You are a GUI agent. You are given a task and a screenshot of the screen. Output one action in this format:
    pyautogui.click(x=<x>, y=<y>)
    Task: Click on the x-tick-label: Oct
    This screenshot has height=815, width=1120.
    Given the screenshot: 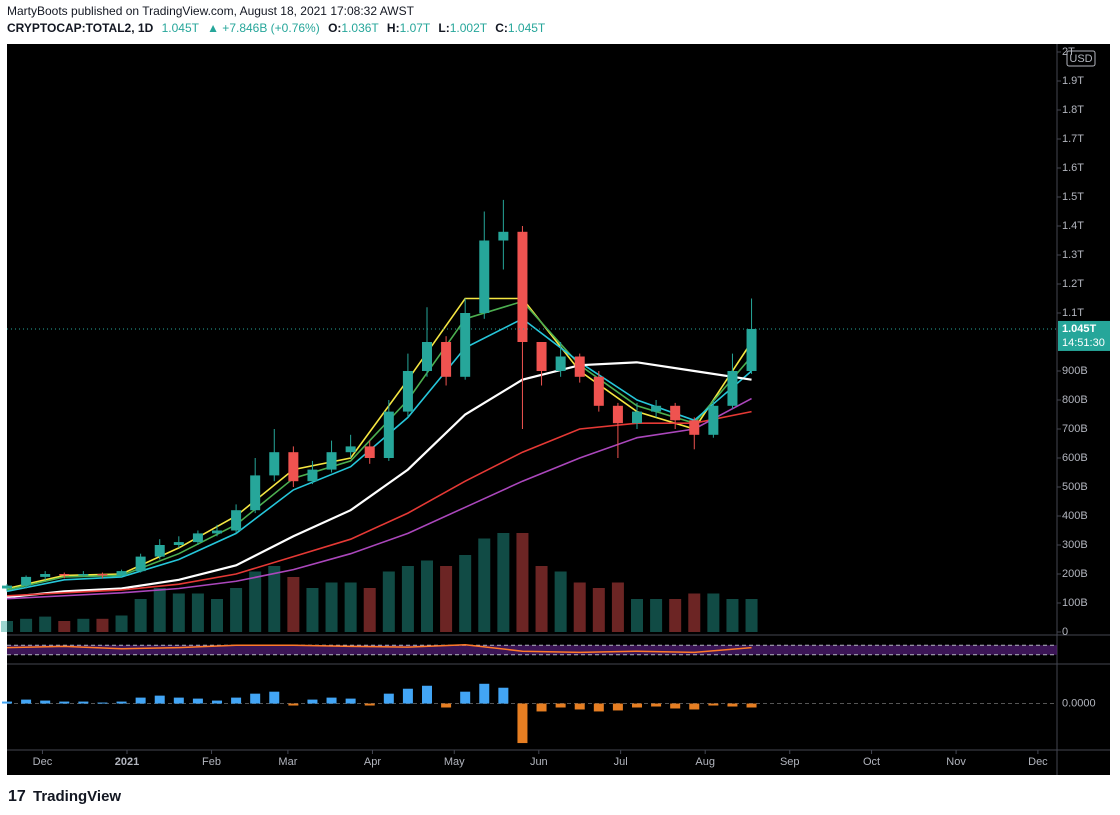 What is the action you would take?
    pyautogui.click(x=871, y=762)
    